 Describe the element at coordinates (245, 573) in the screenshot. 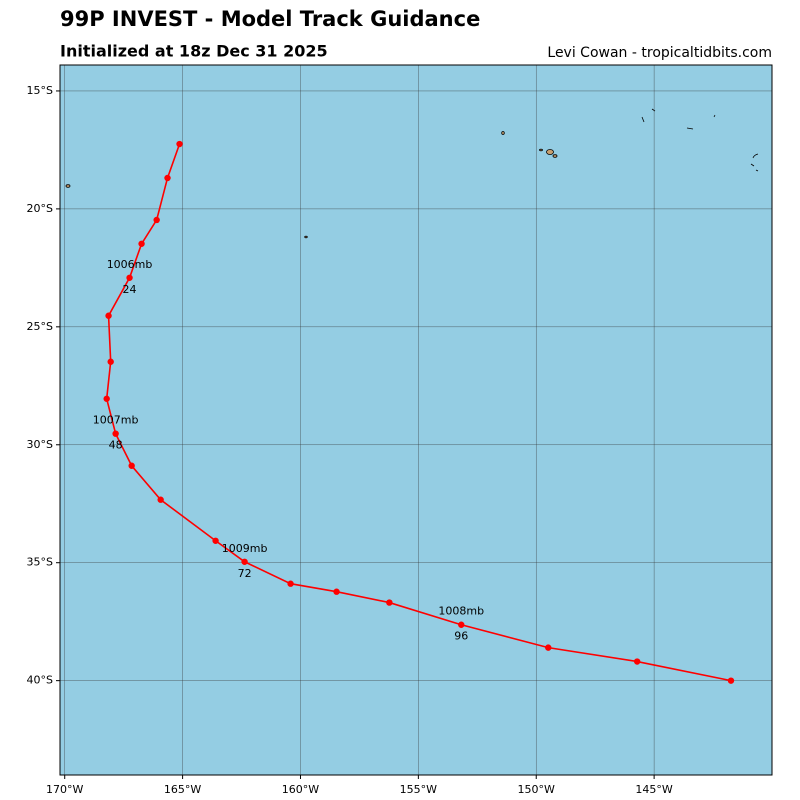

I see `hour-label: 72` at that location.